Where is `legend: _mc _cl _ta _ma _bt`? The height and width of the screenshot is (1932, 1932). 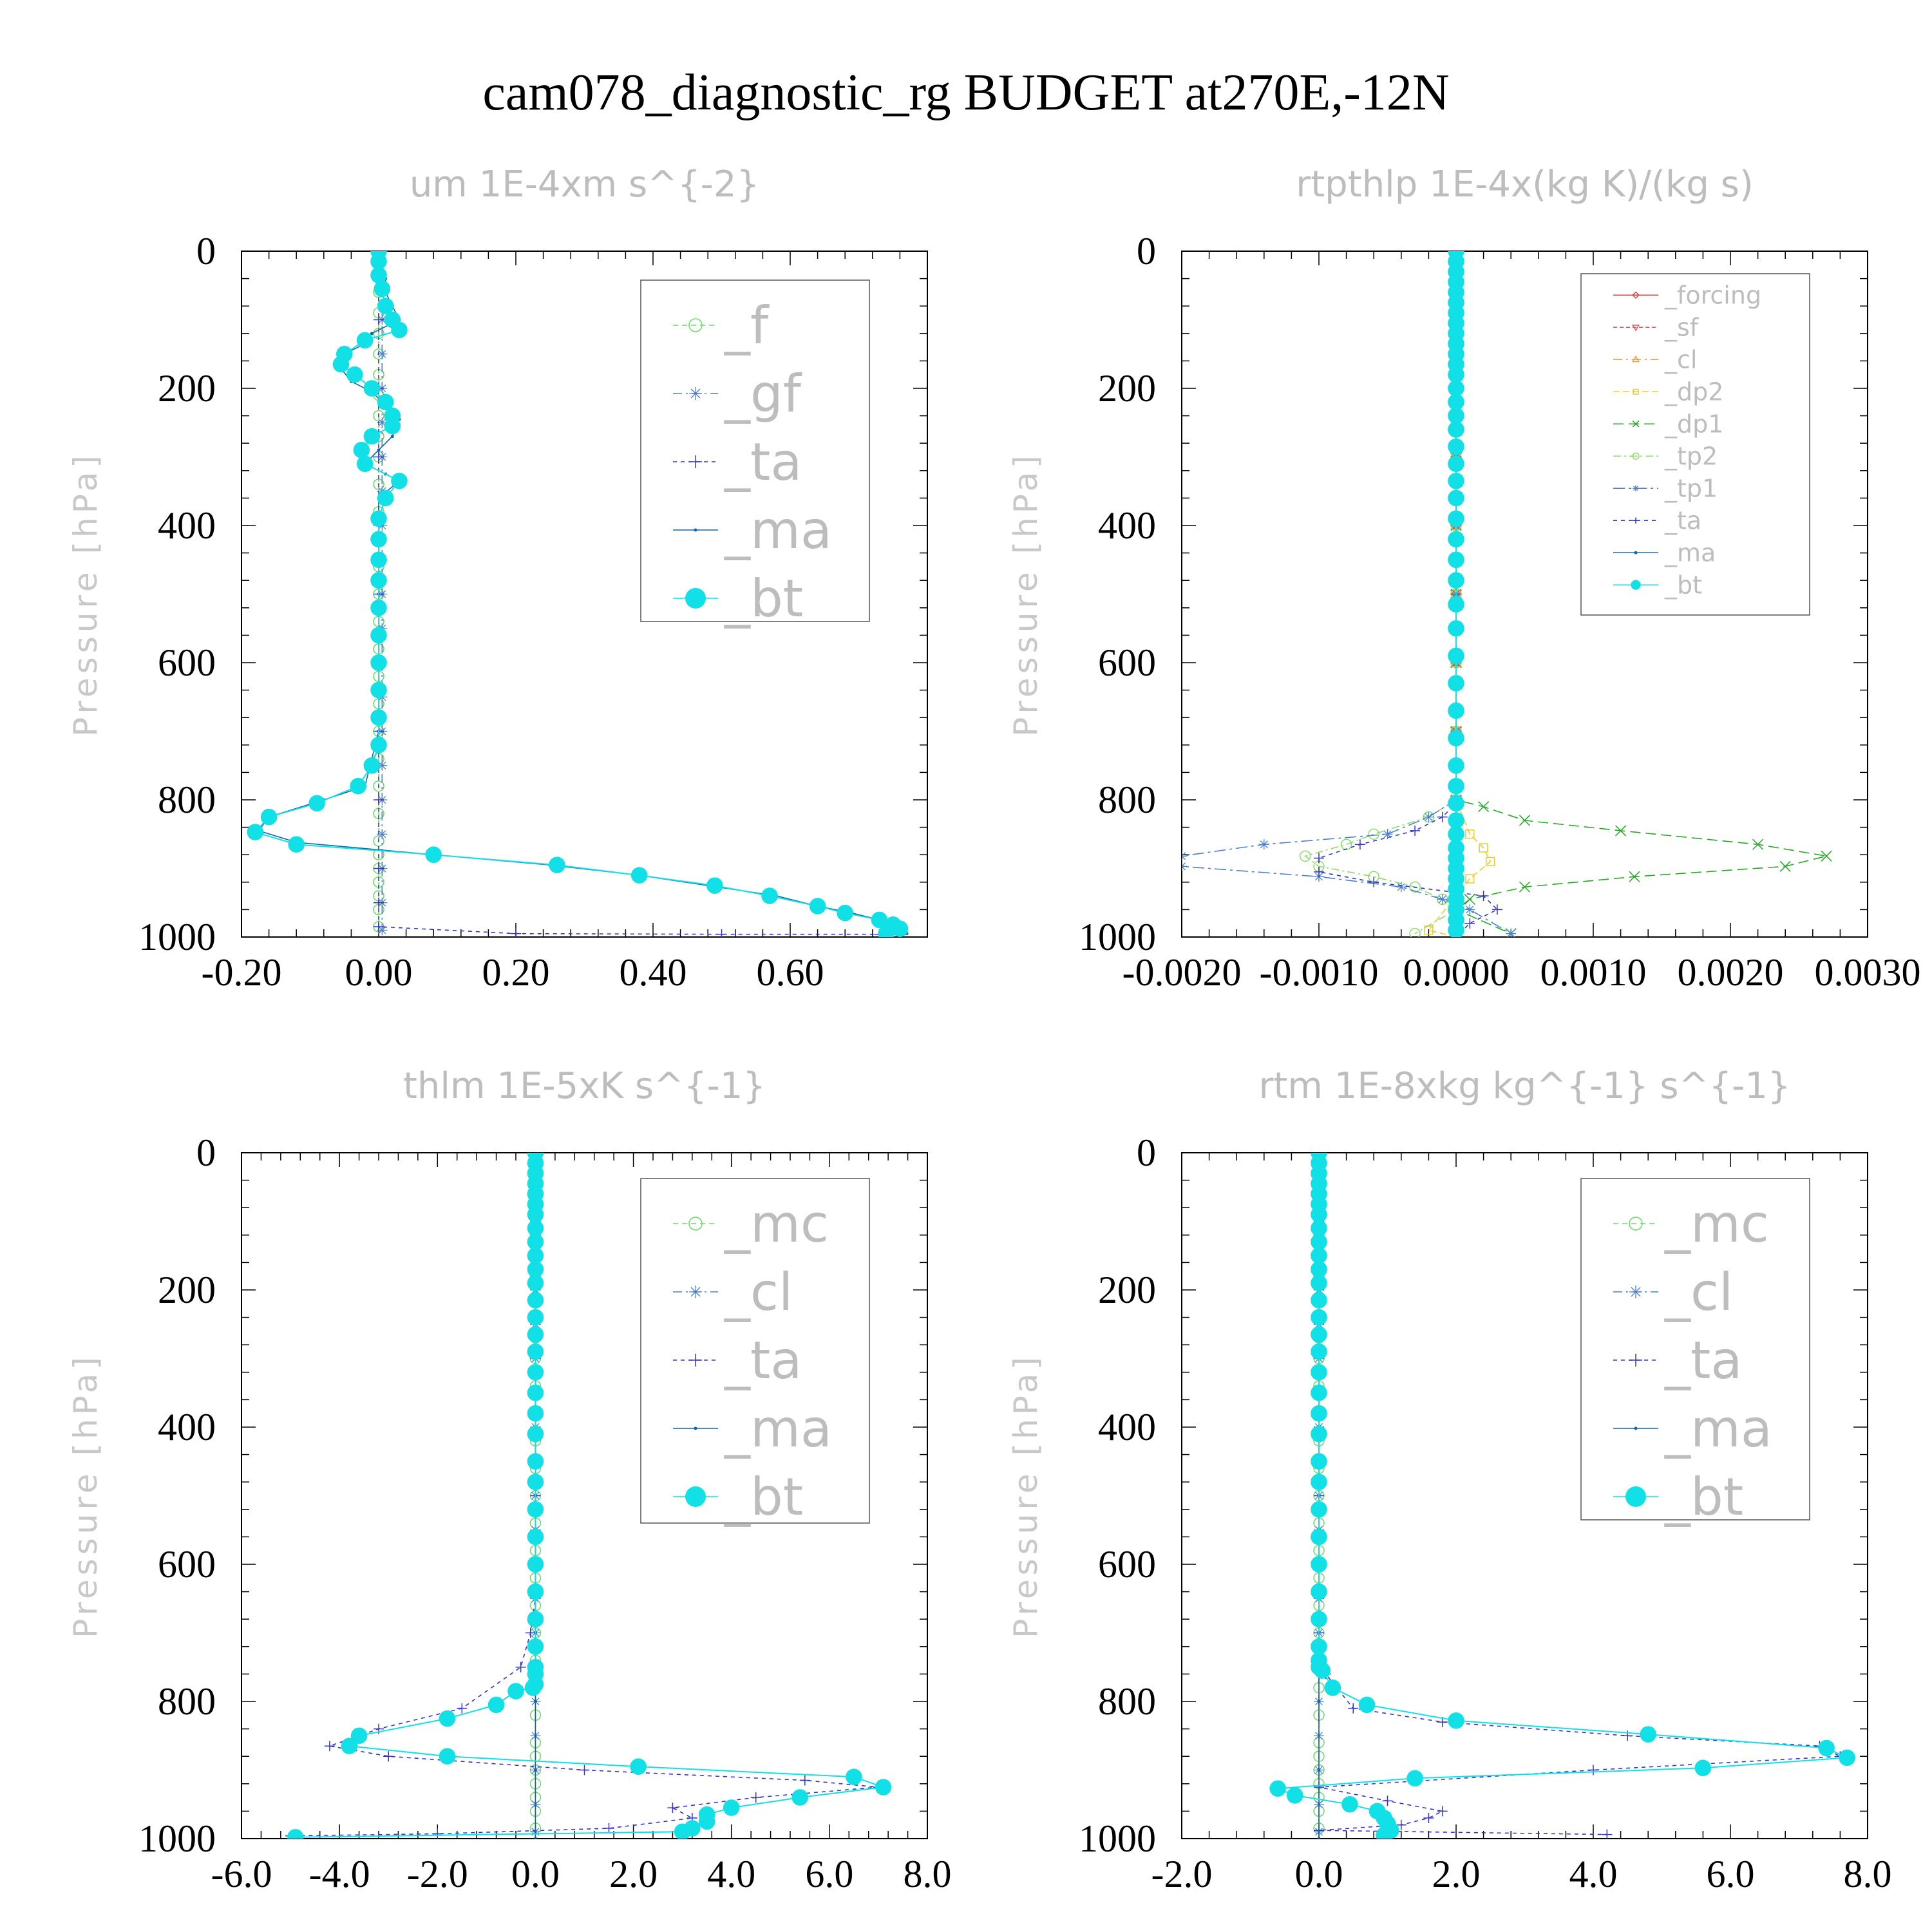 legend: _mc _cl _ta _ma _bt is located at coordinates (1695, 1352).